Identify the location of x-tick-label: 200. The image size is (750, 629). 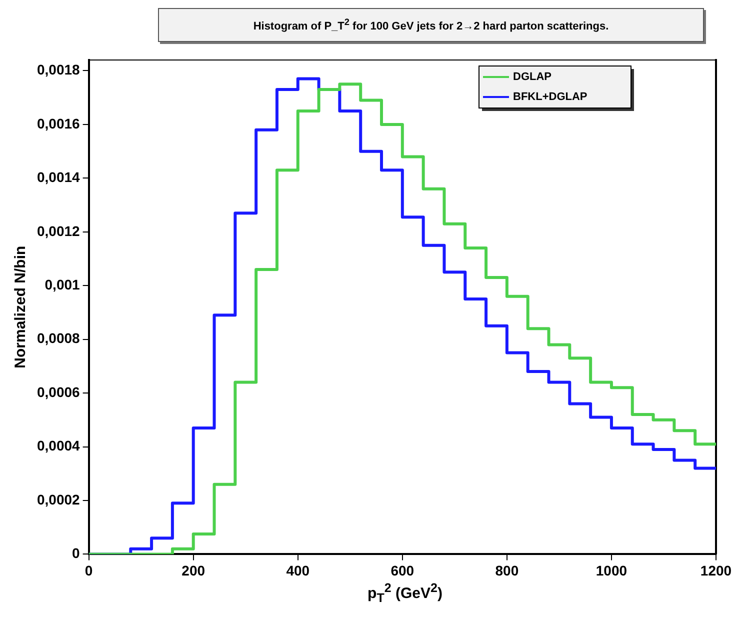
(194, 570).